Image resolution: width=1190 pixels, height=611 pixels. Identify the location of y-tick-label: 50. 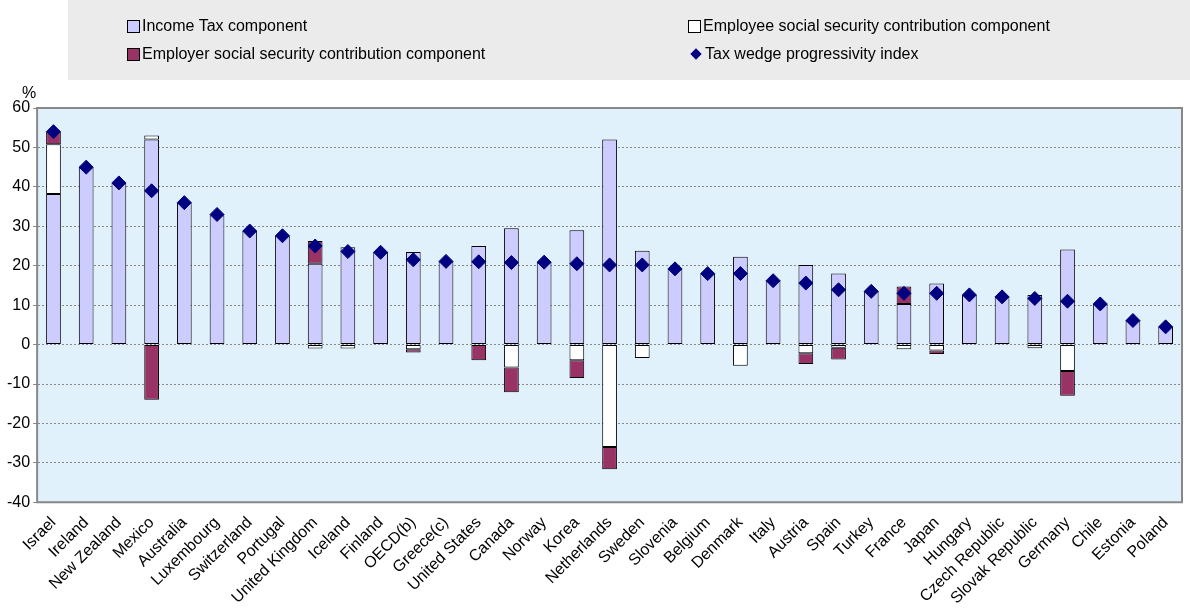
(21, 146).